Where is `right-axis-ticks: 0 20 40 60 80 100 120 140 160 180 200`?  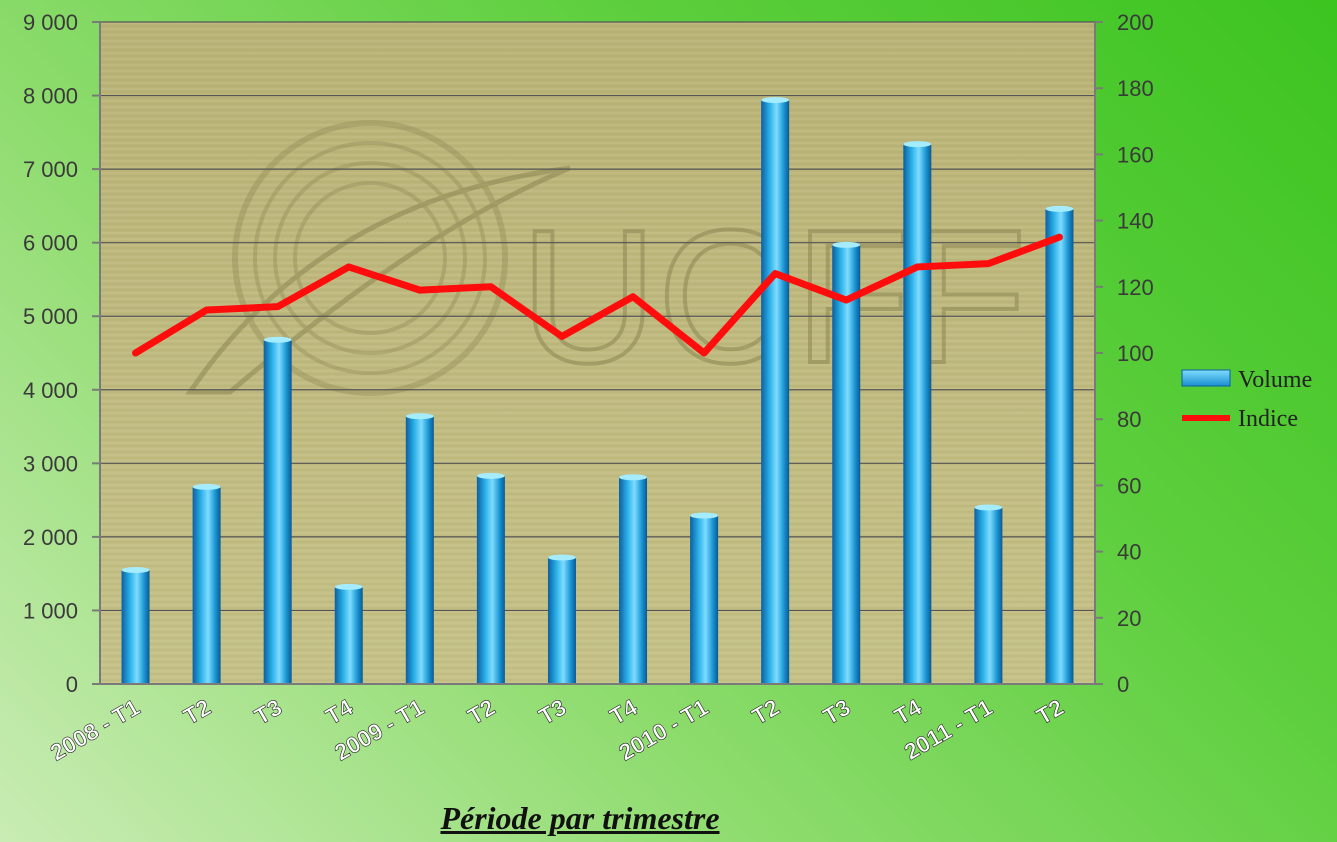
right-axis-ticks: 0 20 40 60 80 100 120 140 160 180 200 is located at coordinates (1124, 353).